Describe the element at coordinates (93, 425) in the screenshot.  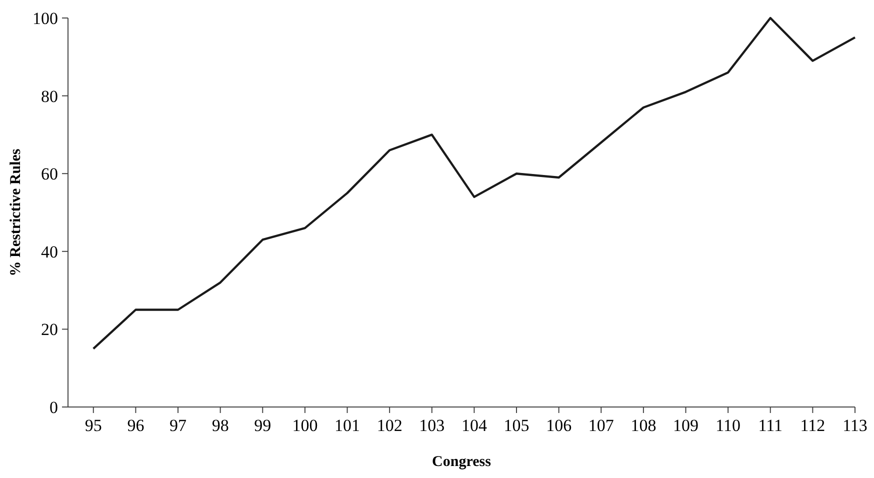
I see `x-tick-label: 95` at that location.